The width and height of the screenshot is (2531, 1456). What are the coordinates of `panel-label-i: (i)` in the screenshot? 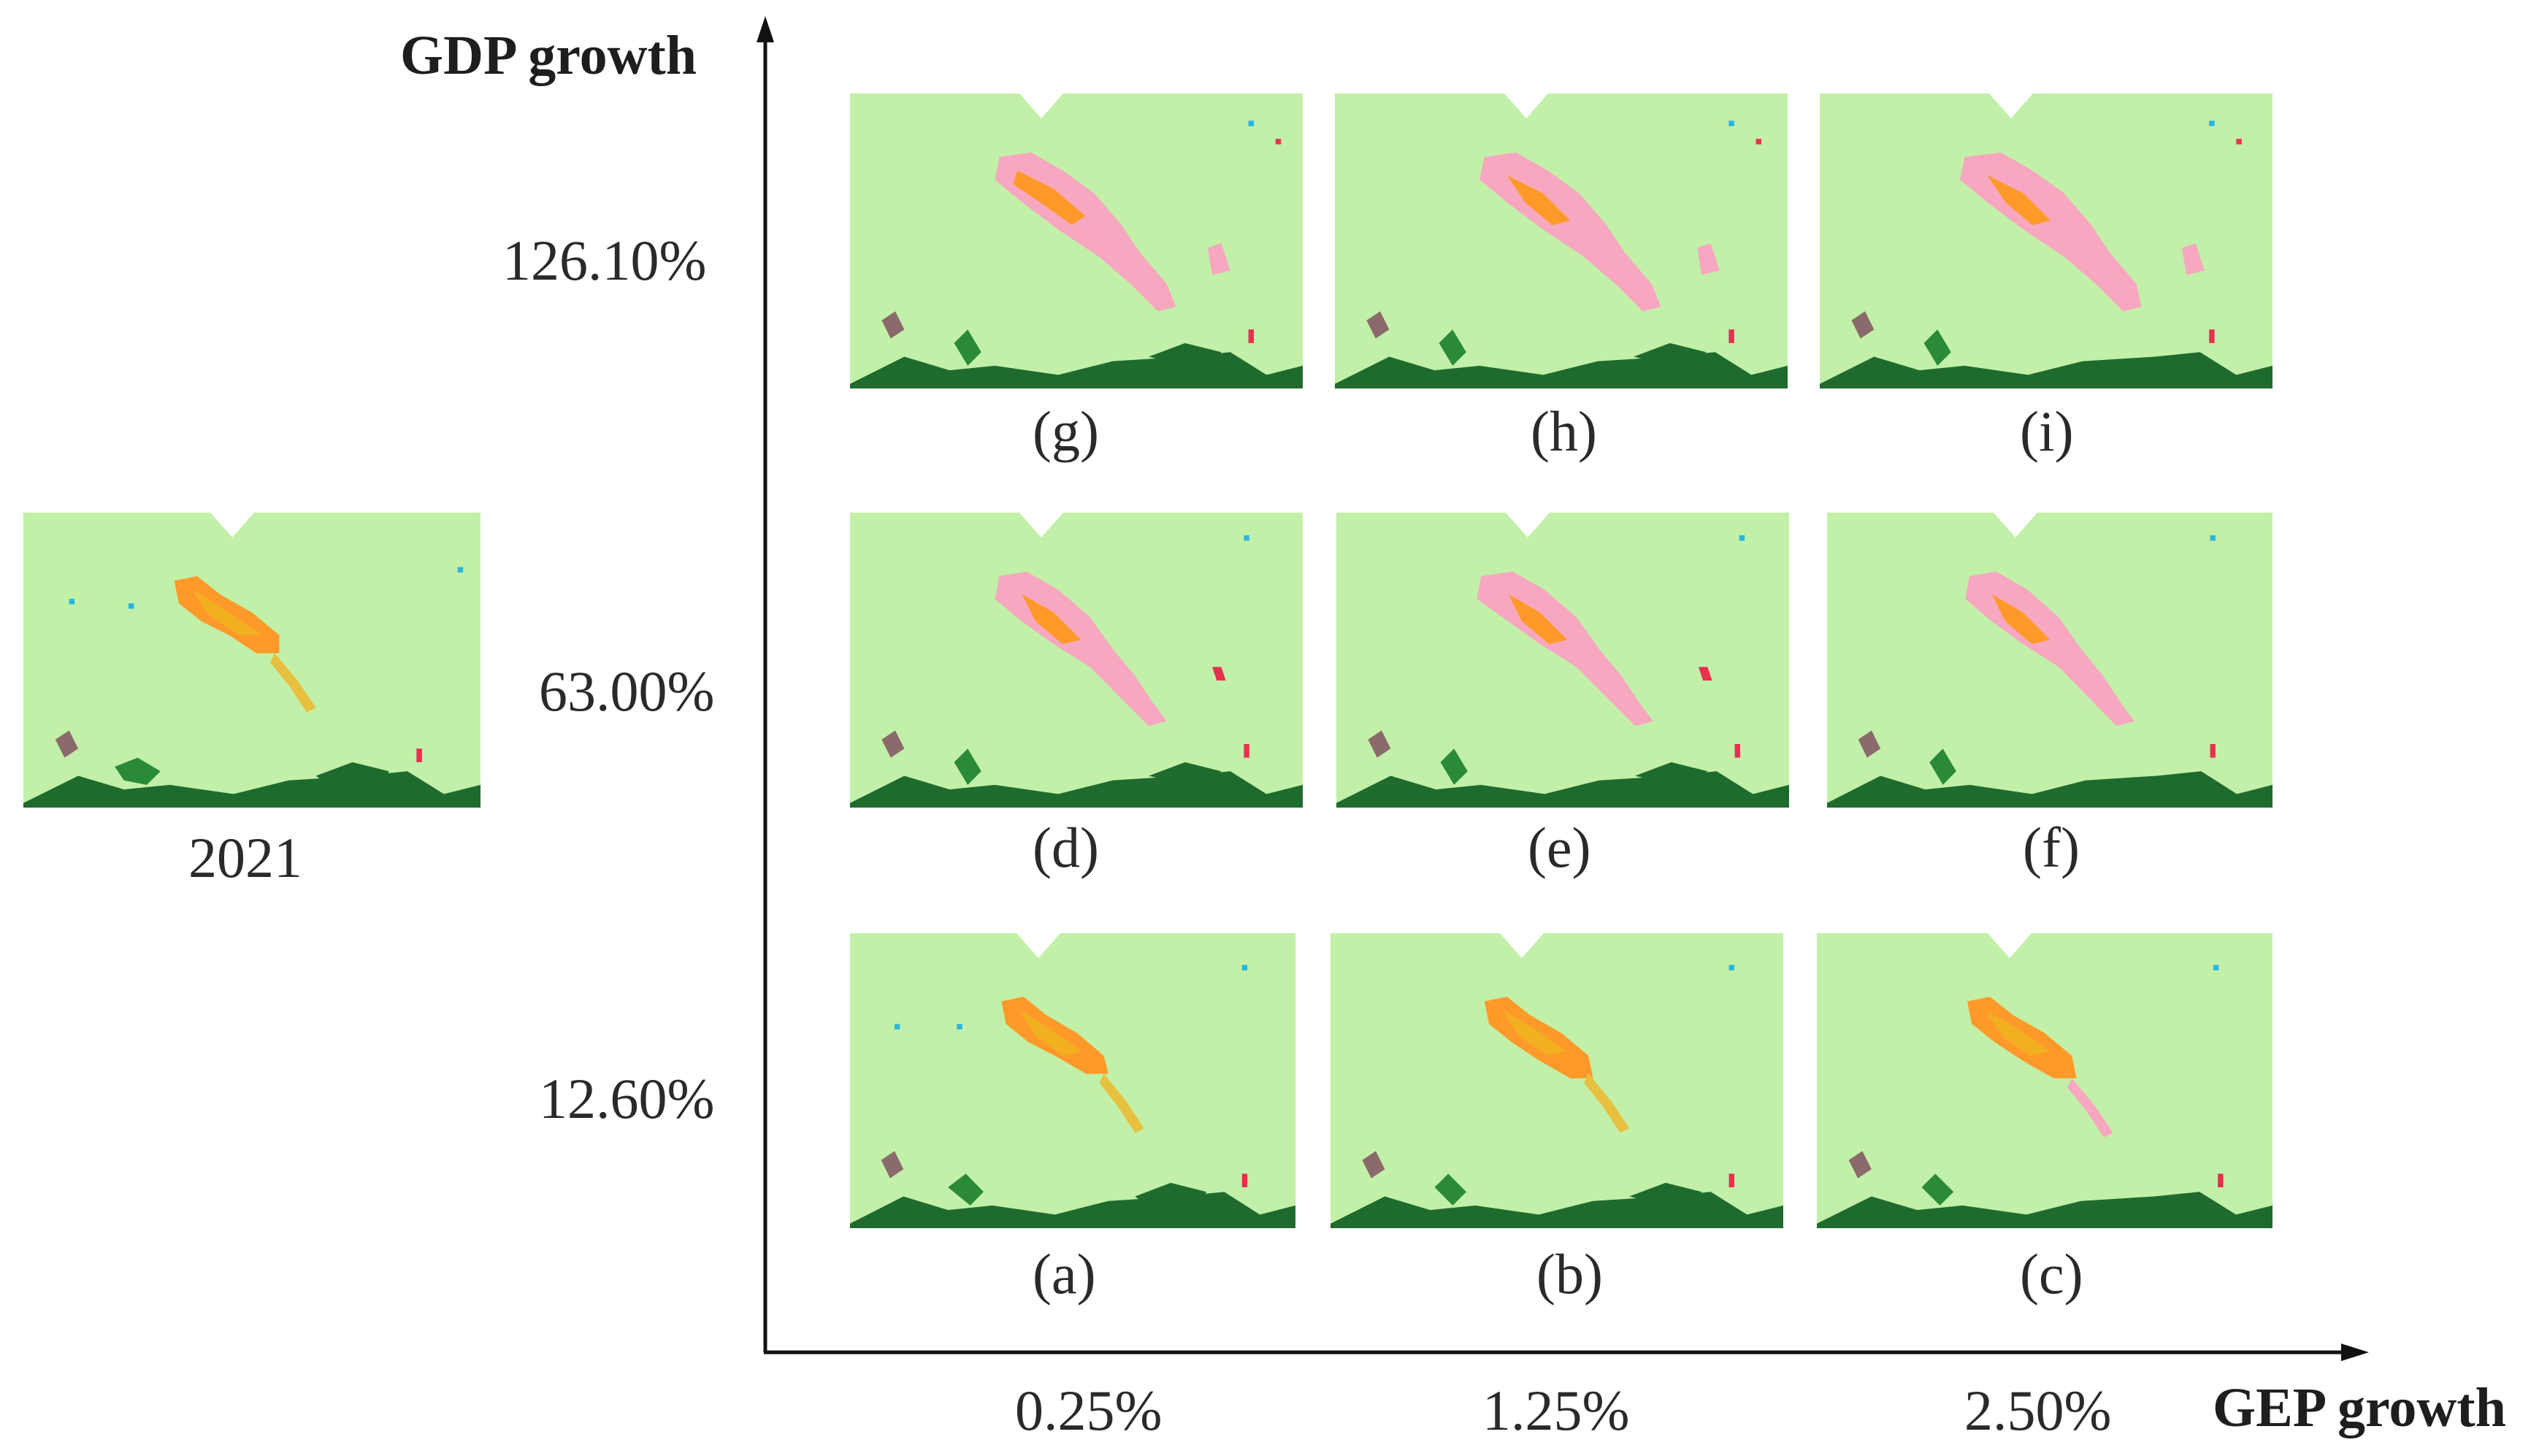 It's located at (2047, 431).